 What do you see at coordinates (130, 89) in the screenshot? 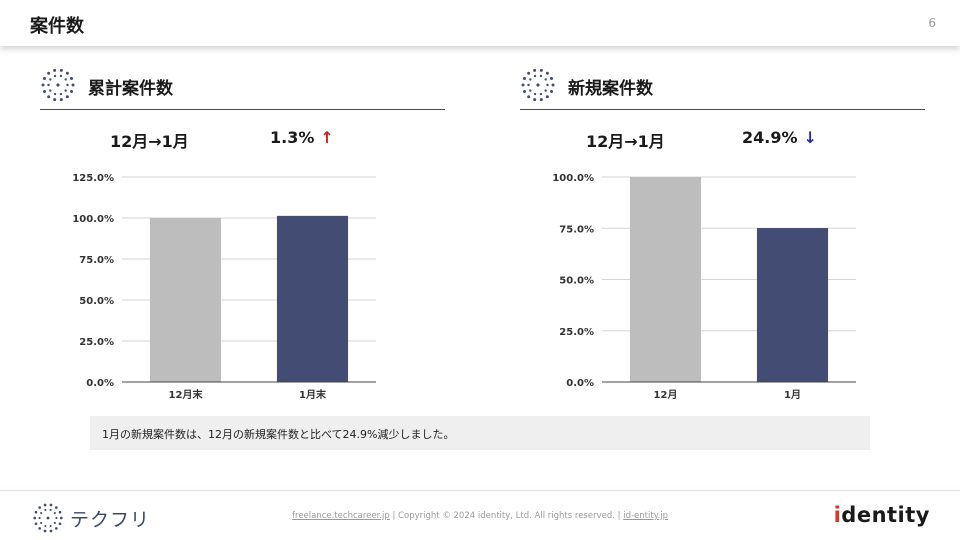
I see `section-title: 累計案件数` at bounding box center [130, 89].